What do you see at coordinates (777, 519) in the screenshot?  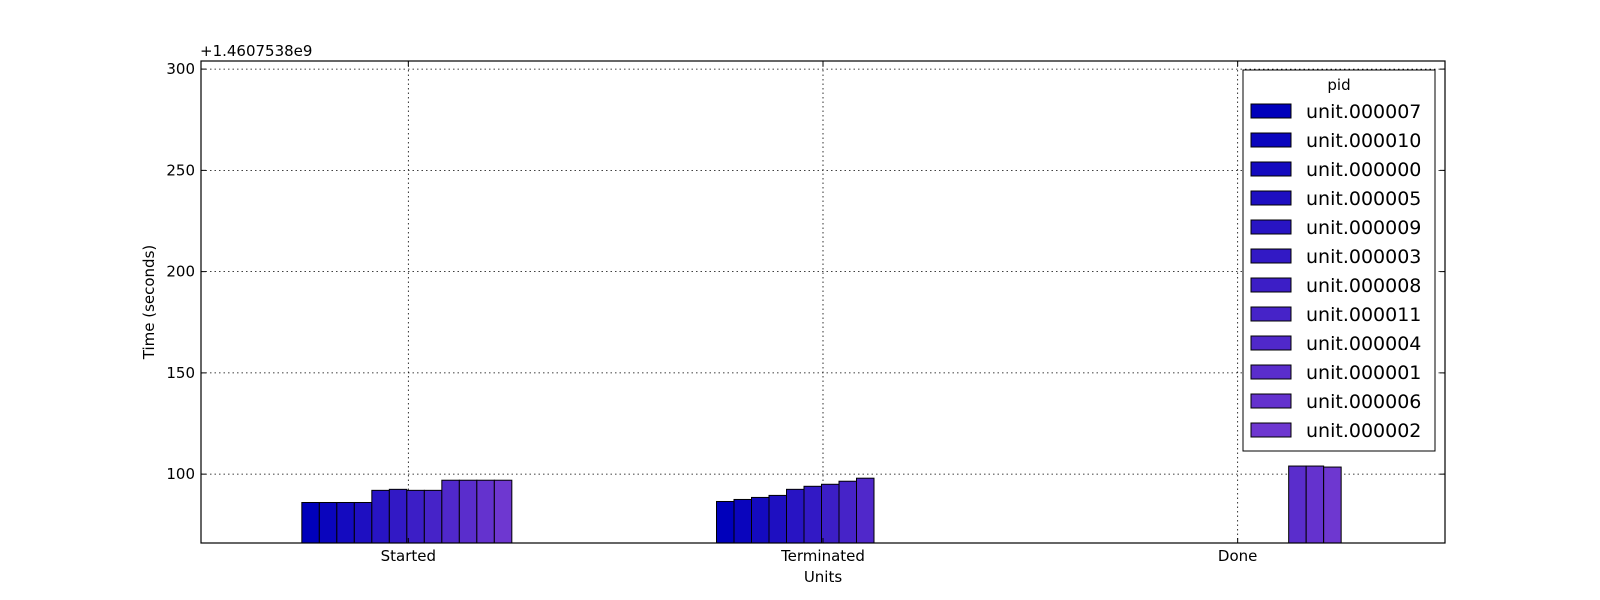 I see `bar-unit.000005-terminated` at bounding box center [777, 519].